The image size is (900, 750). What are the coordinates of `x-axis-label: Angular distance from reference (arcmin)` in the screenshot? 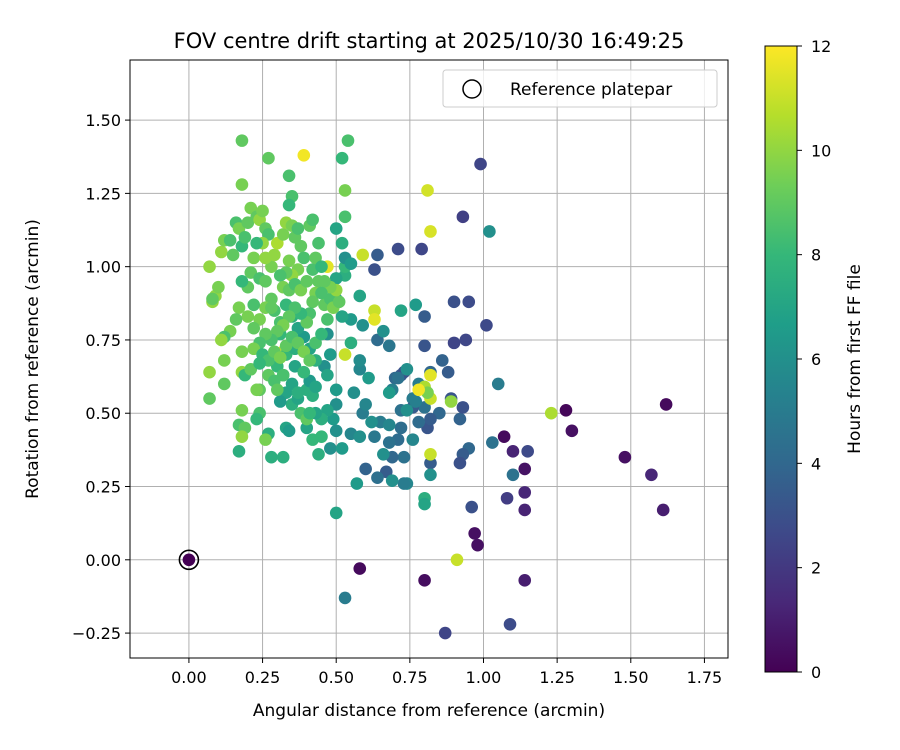 It's located at (429, 711).